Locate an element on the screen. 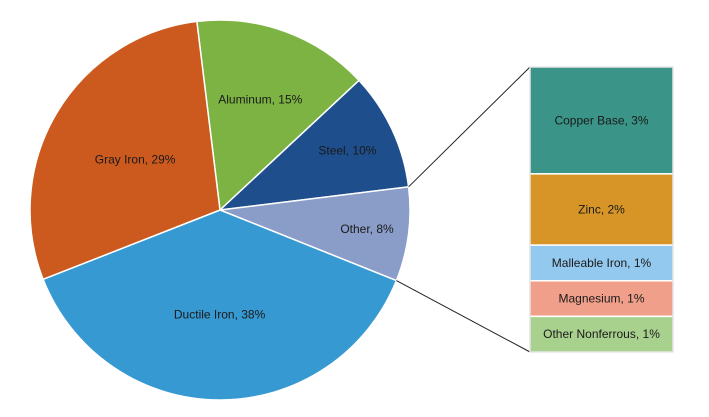 The width and height of the screenshot is (709, 417). bar-outline is located at coordinates (601, 209).